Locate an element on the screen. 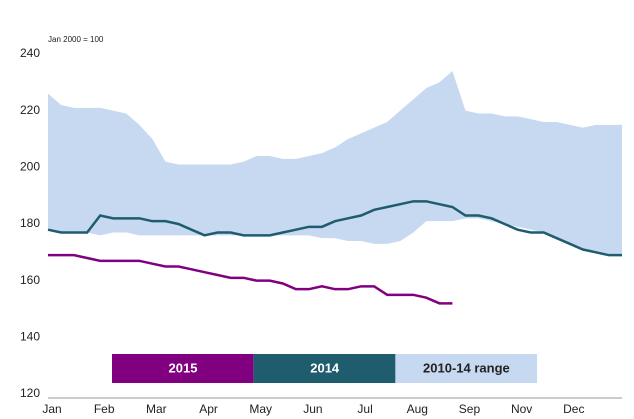 The height and width of the screenshot is (419, 634). x-tick-label: Mar is located at coordinates (156, 409).